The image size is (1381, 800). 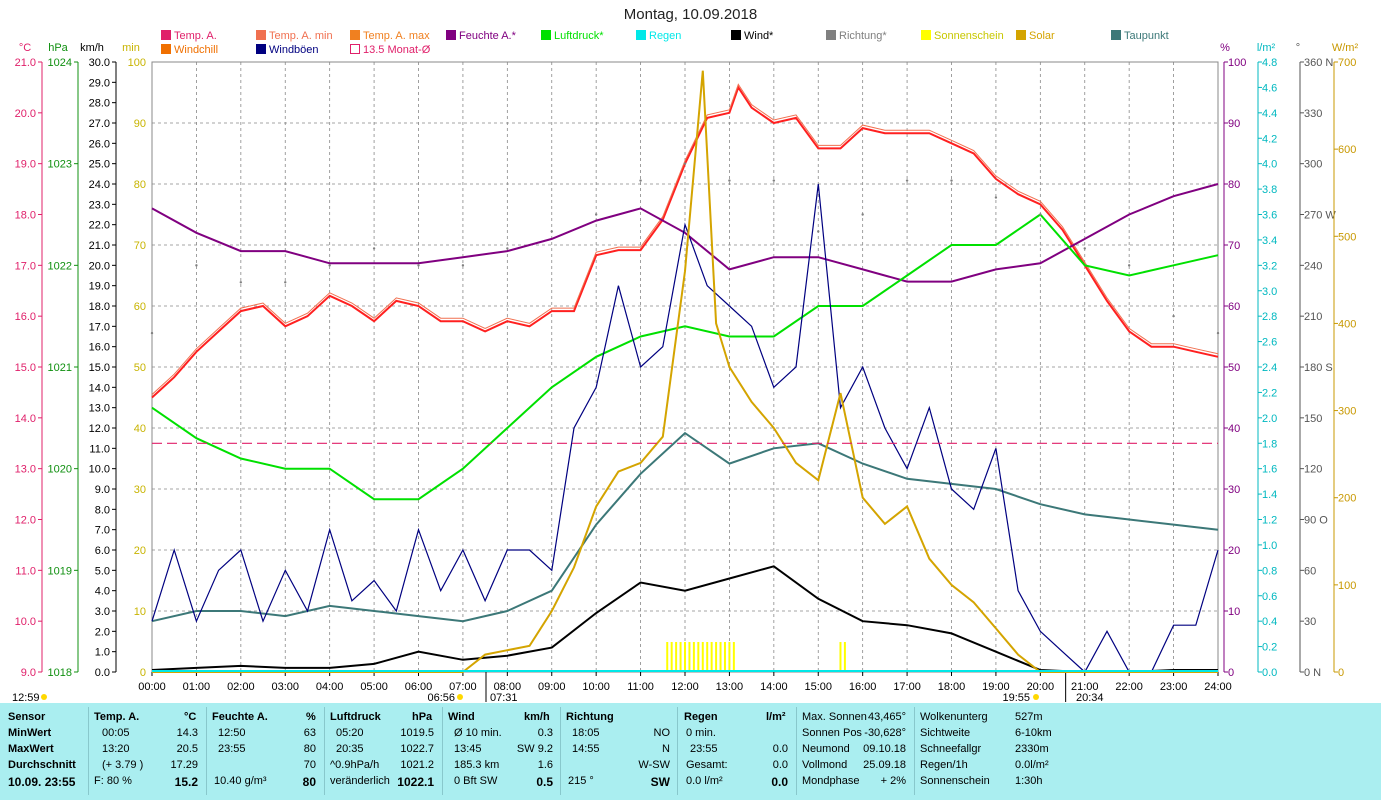 I want to click on axis-direction-tick-label: 300, so click(x=1313, y=165).